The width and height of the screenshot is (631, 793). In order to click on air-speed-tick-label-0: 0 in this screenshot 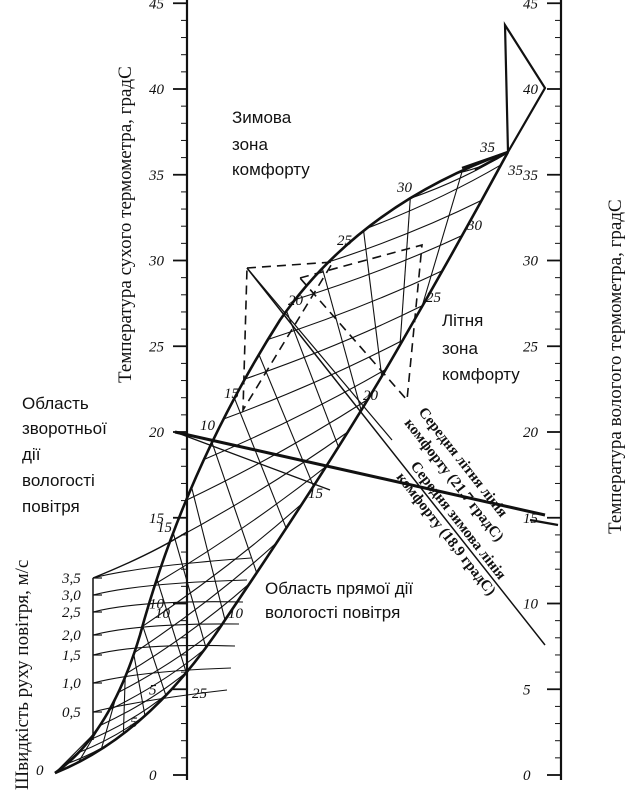, I will do `click(40, 771)`.